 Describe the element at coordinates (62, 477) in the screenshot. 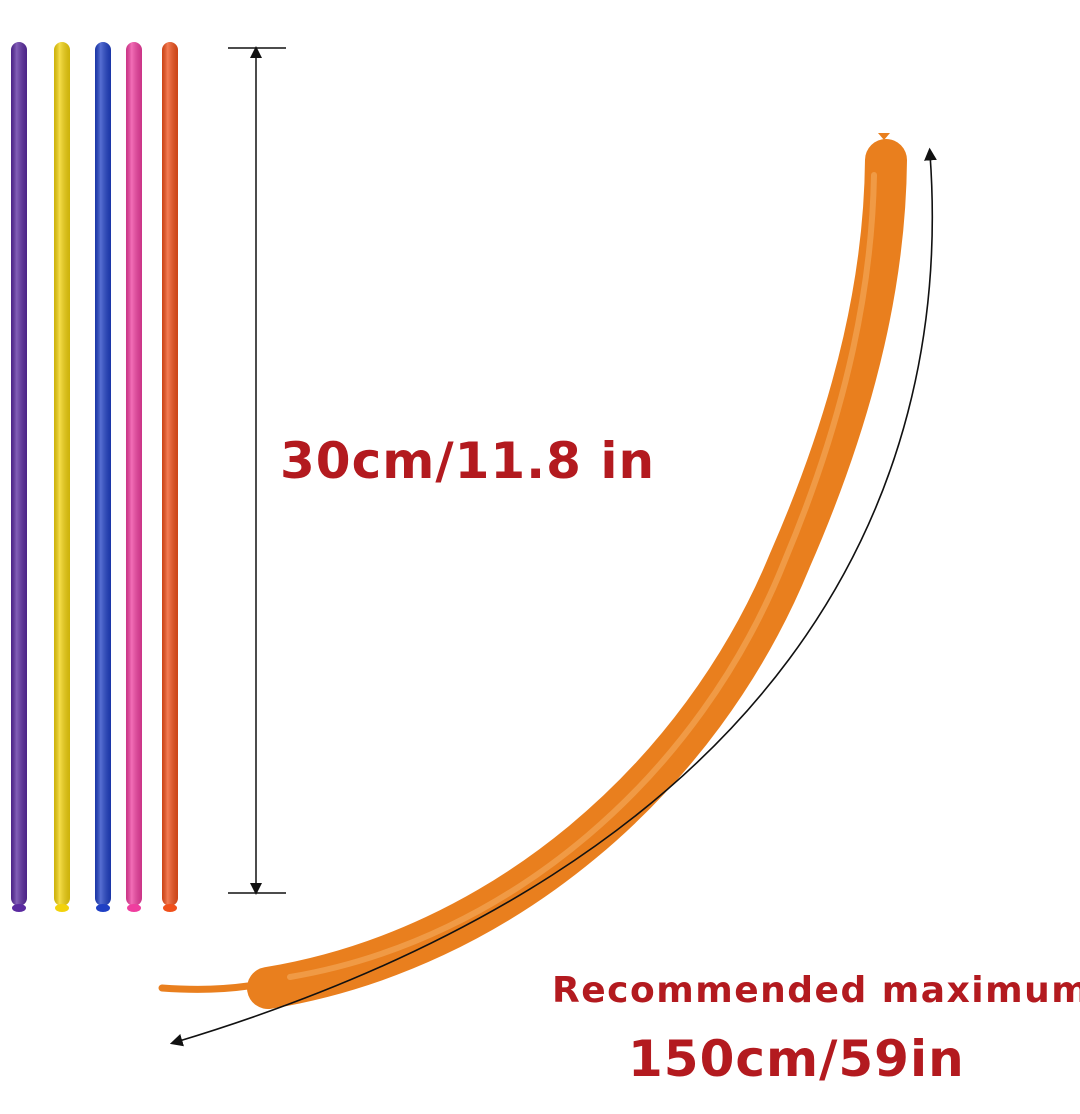

I see `balloon-yellow` at that location.